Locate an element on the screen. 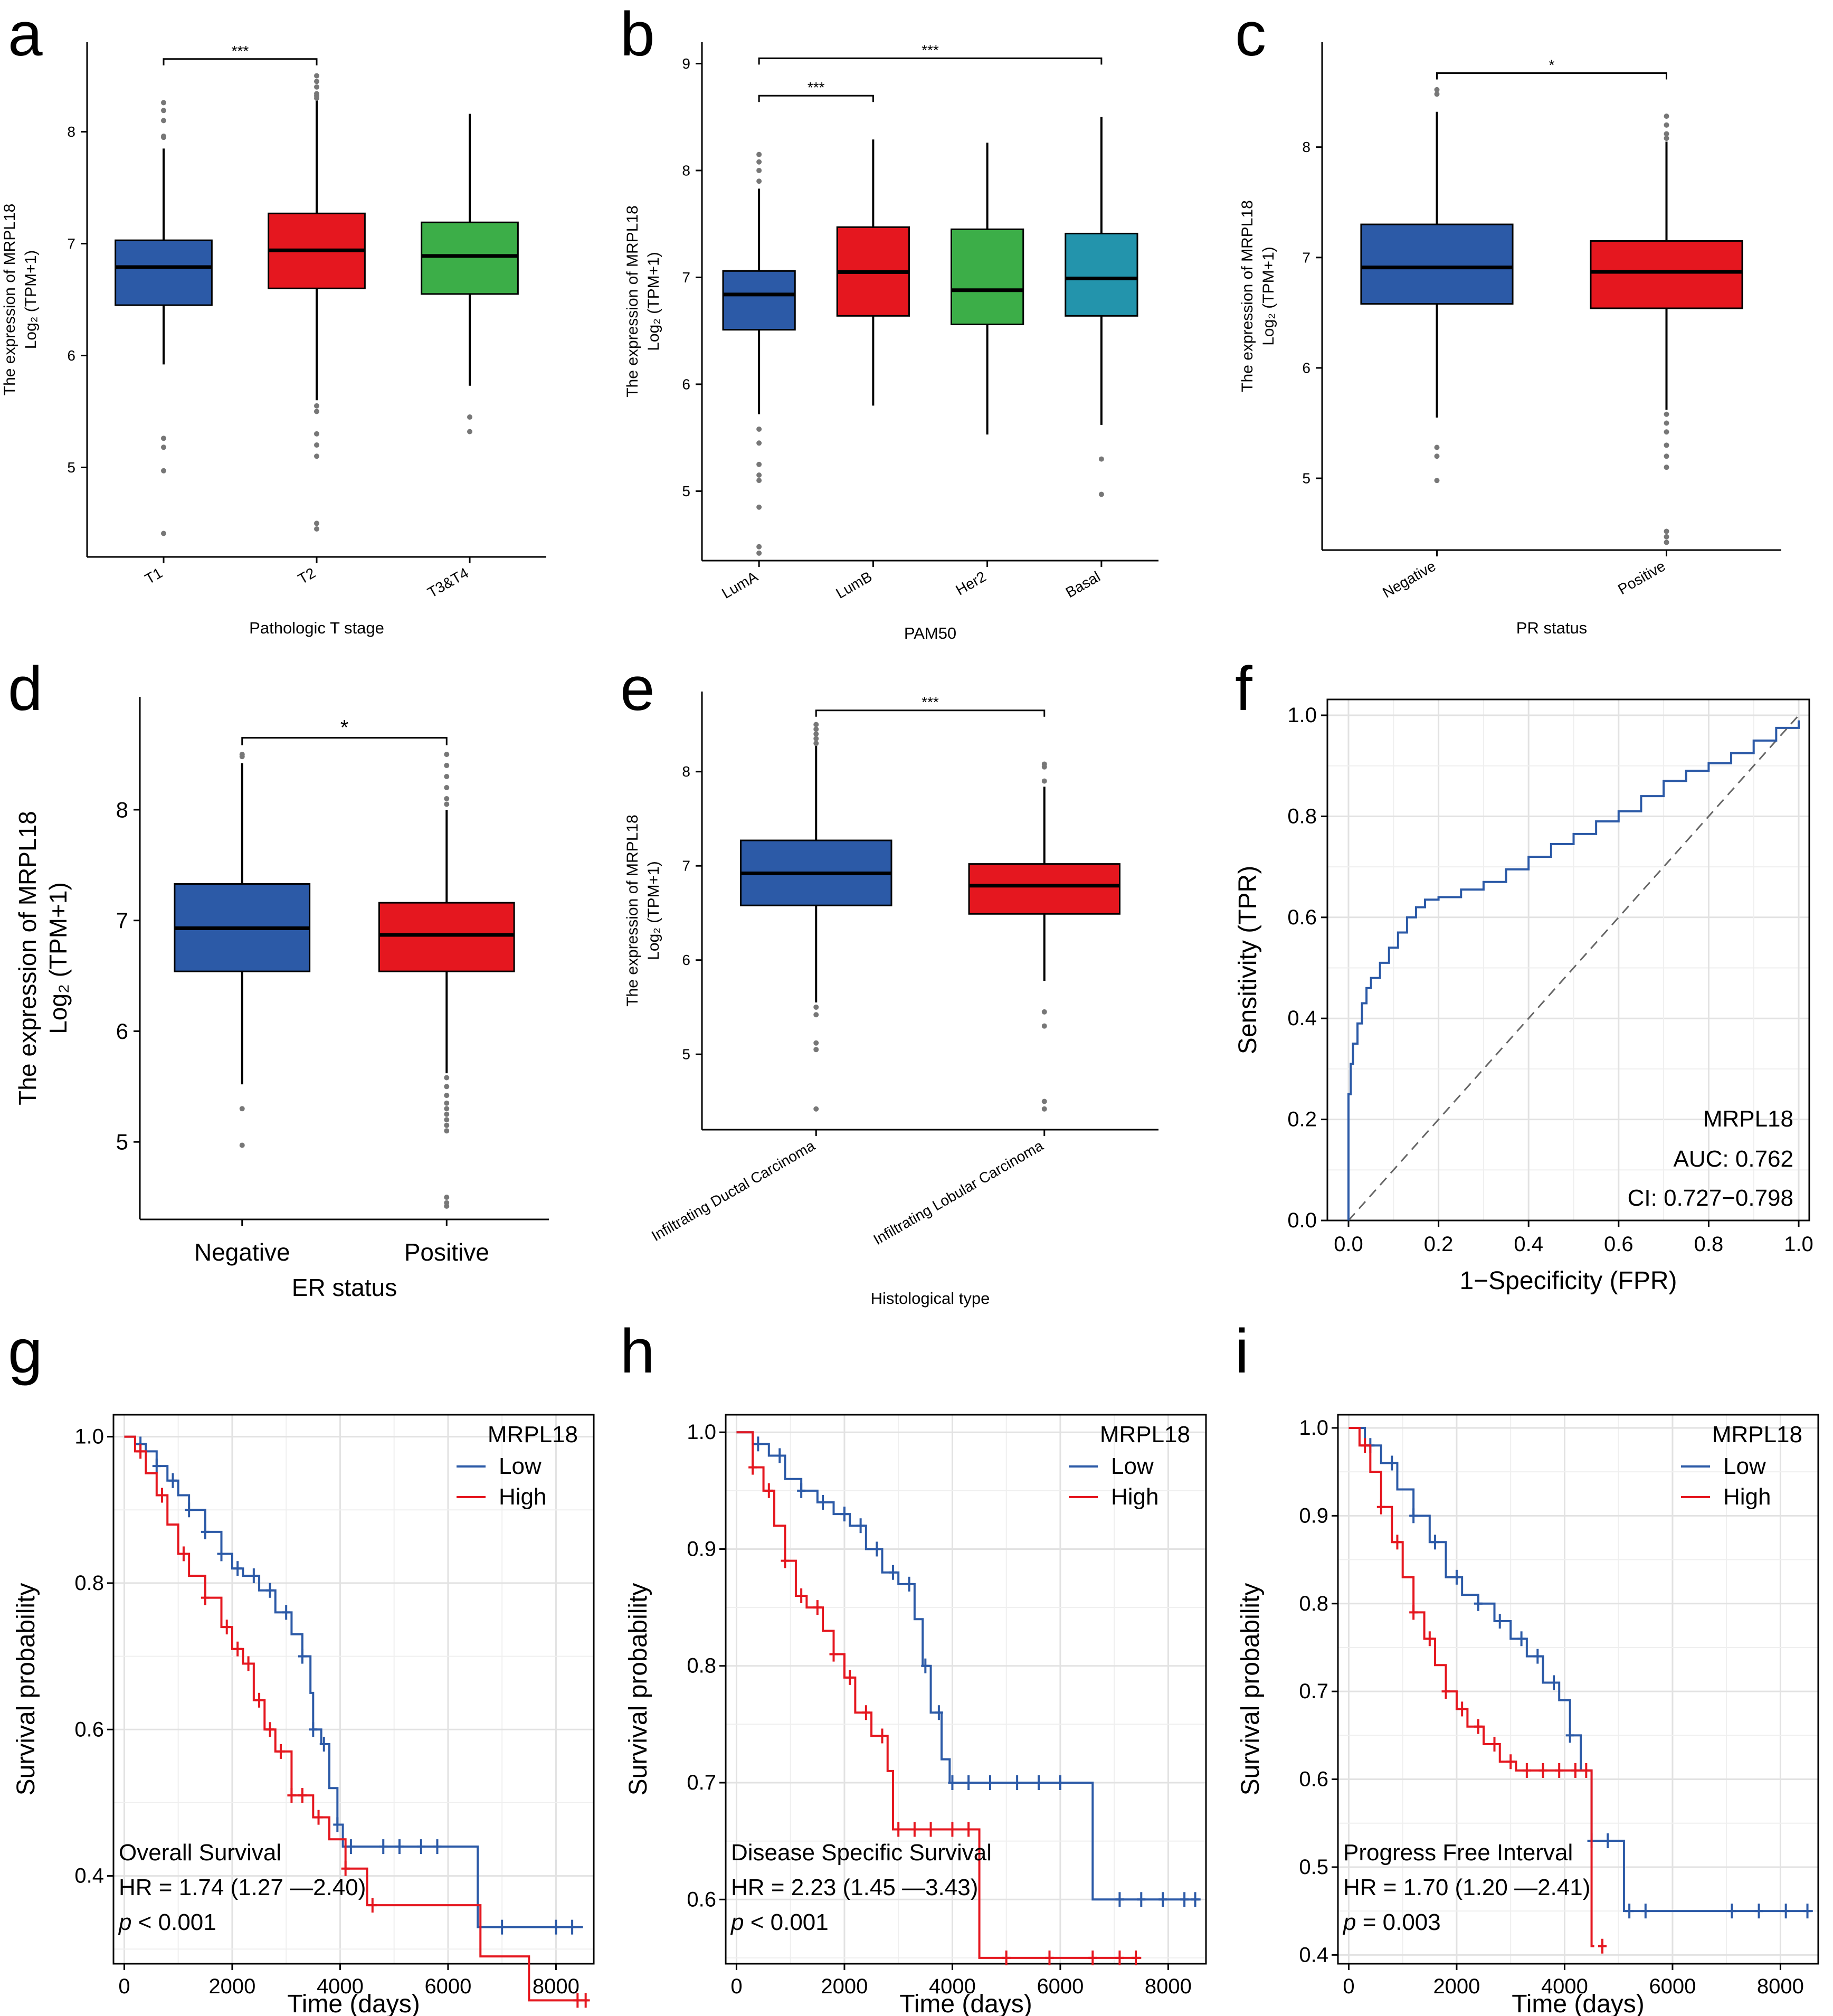 Image resolution: width=1833 pixels, height=2016 pixels. roc-gene-label: MRPL18 is located at coordinates (1748, 1119).